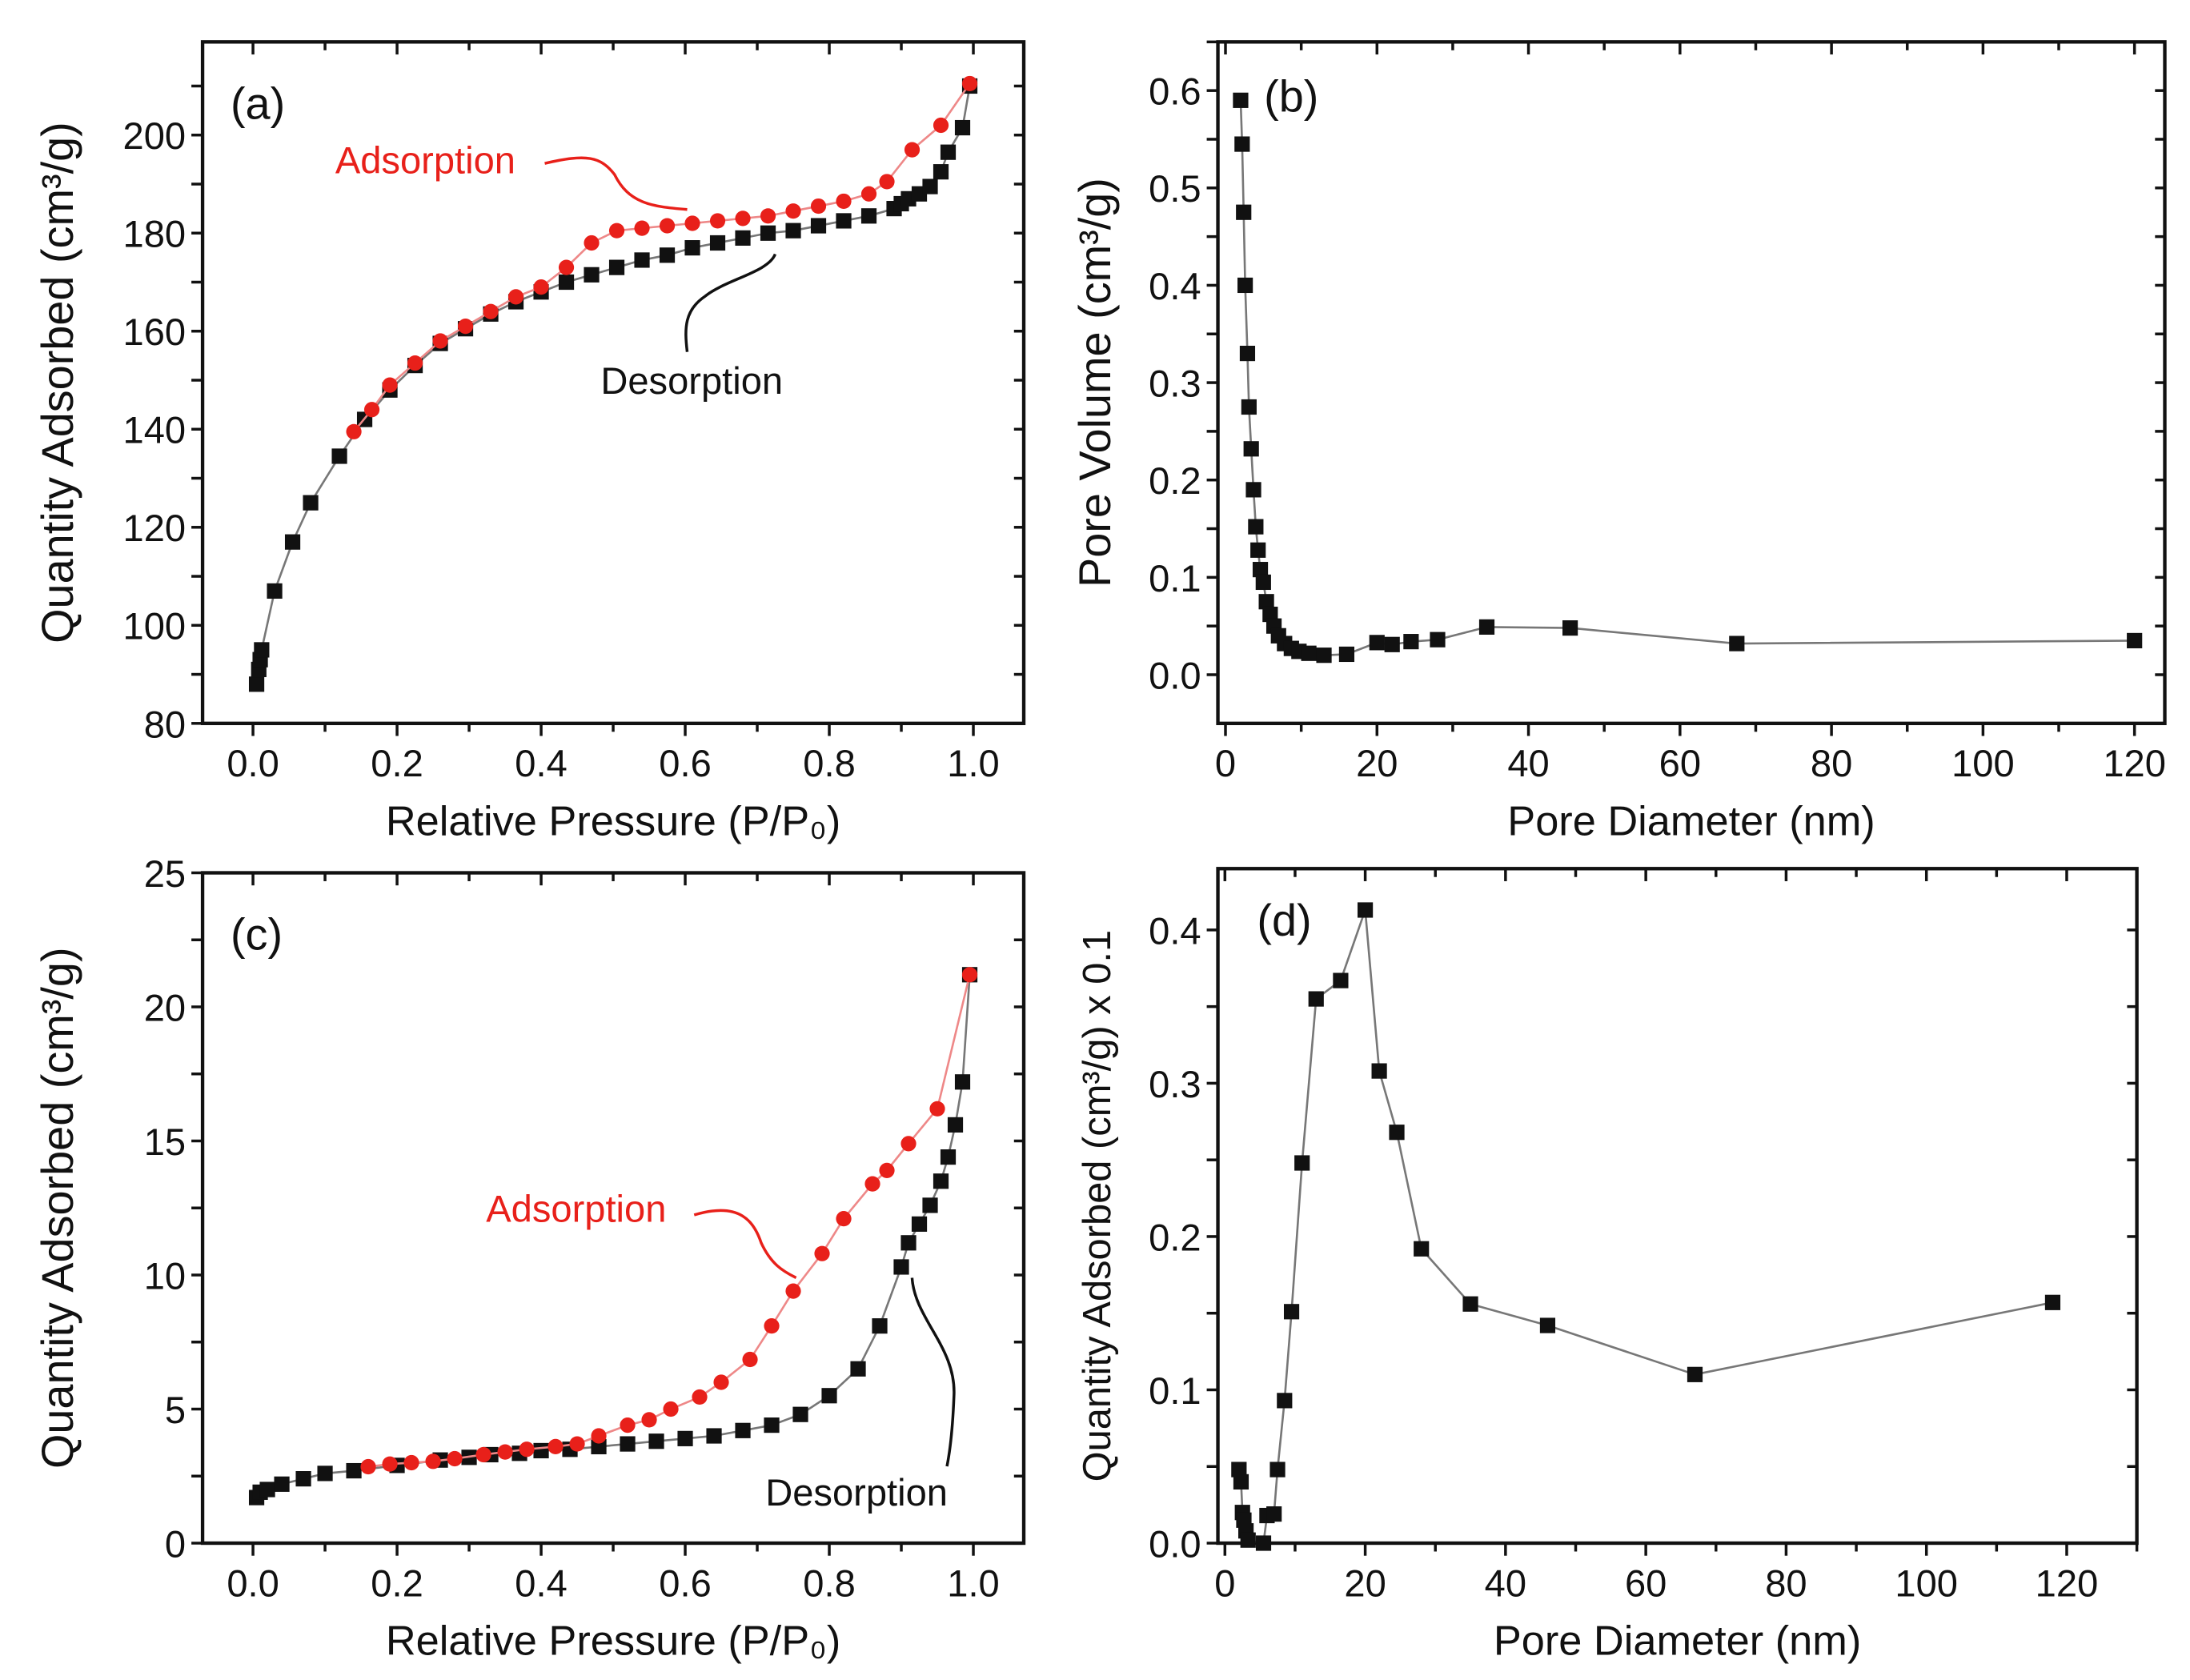 This screenshot has width=2190, height=1680. I want to click on panel-label: (b), so click(1291, 96).